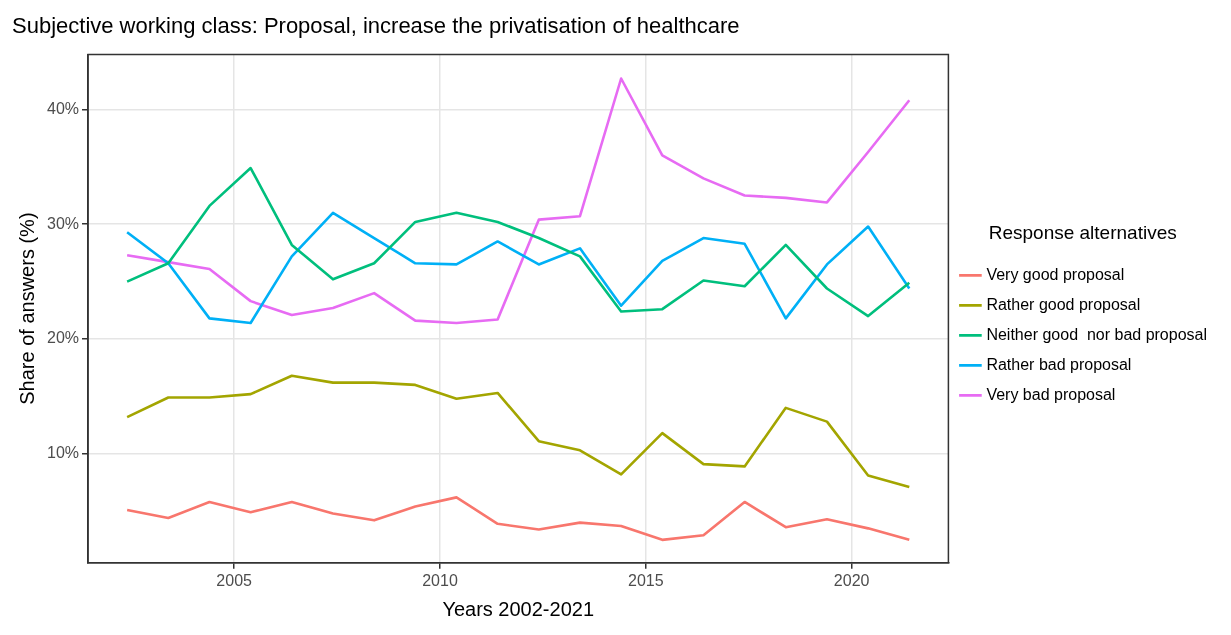 This screenshot has height=635, width=1231. I want to click on legend-label: Very bad proposal, so click(1051, 394).